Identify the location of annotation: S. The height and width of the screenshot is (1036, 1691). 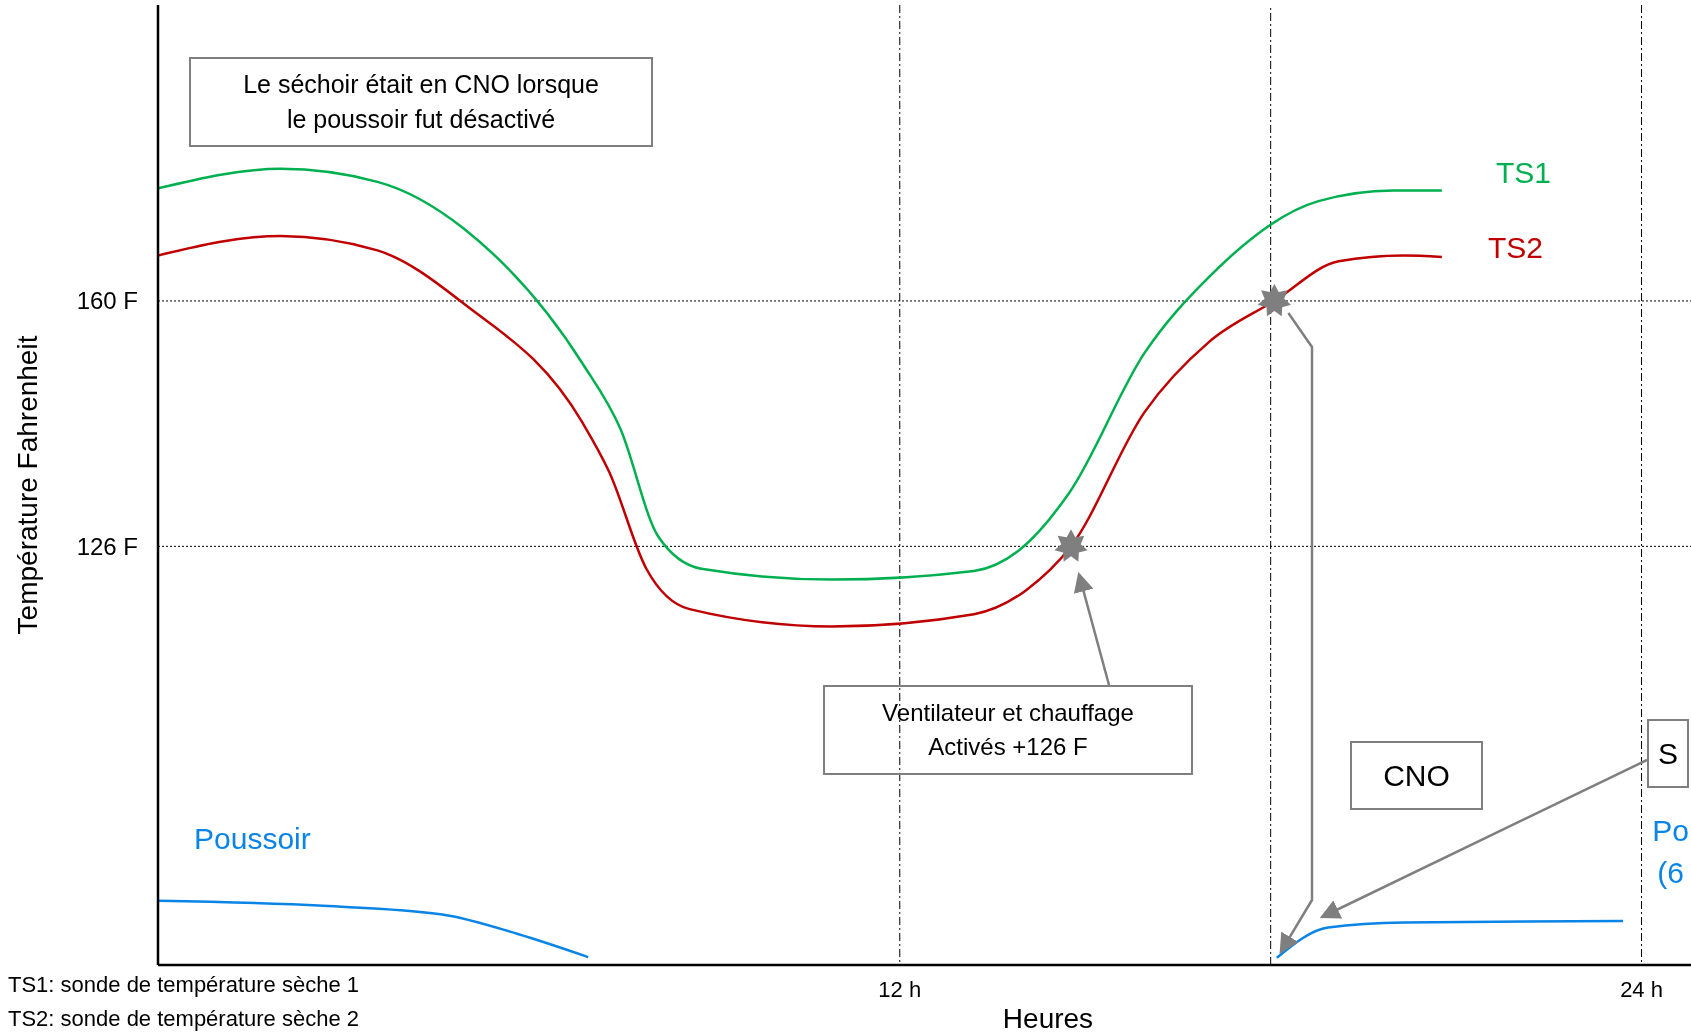
(1667, 753).